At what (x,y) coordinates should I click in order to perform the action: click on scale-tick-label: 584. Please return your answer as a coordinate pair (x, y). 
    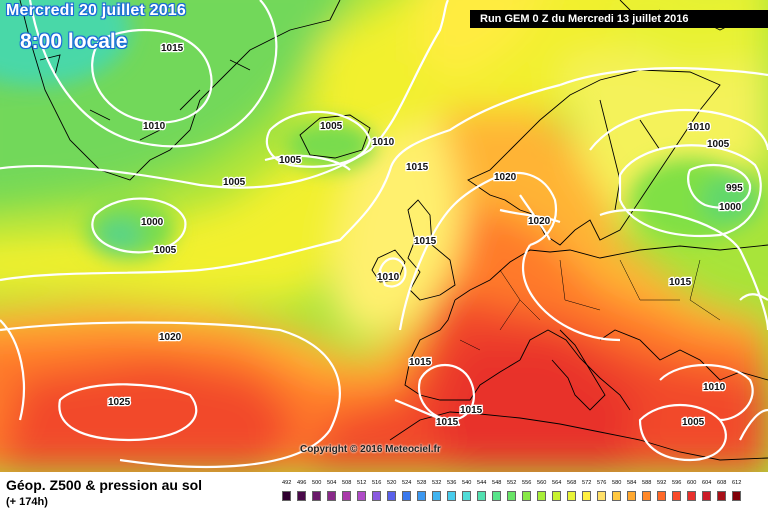
    Looking at the image, I should click on (632, 483).